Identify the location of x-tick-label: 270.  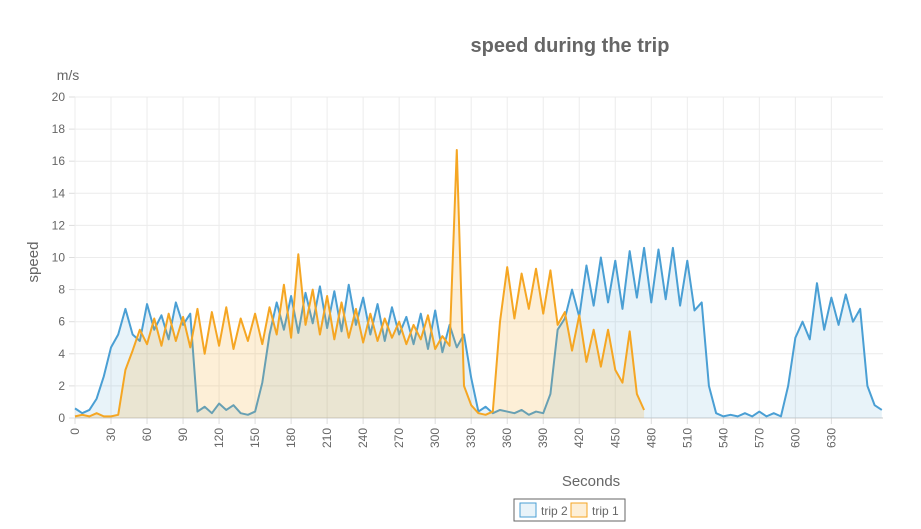
(399, 438).